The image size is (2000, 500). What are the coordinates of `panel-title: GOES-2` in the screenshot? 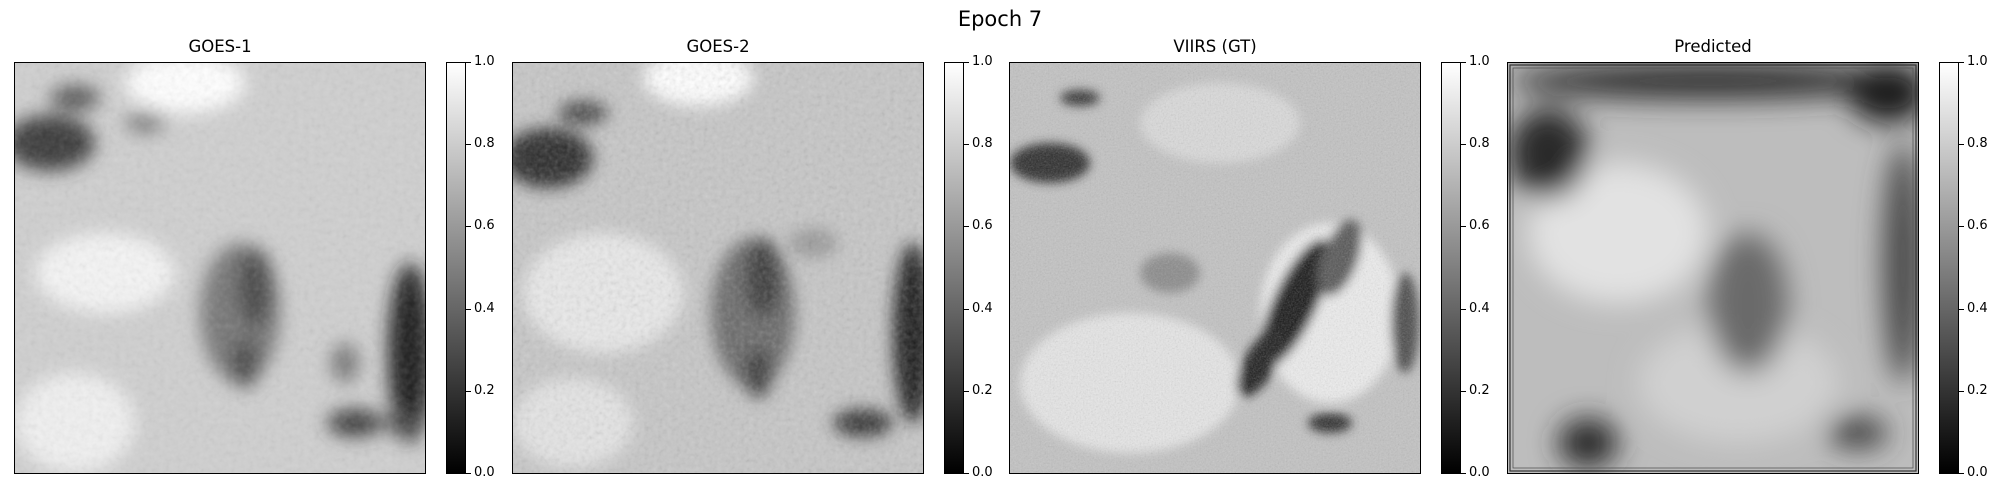 It's located at (718, 46).